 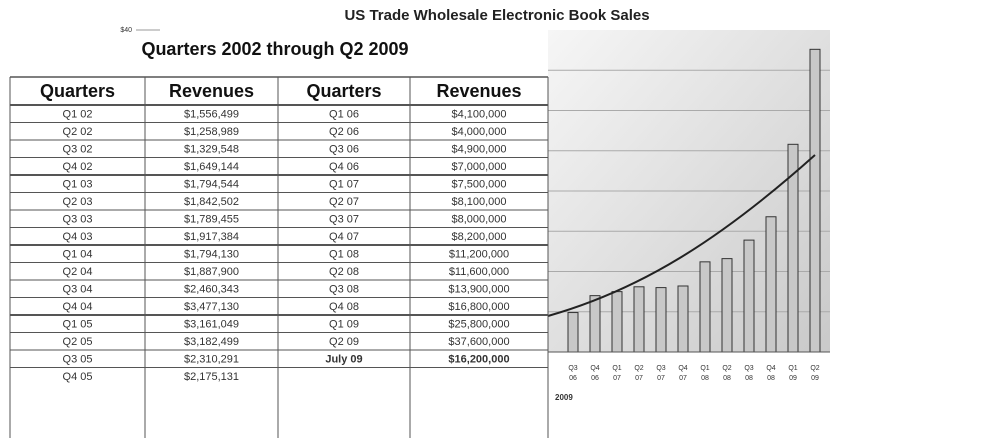 What do you see at coordinates (211, 307) in the screenshot?
I see `table-cell: $3,477,130` at bounding box center [211, 307].